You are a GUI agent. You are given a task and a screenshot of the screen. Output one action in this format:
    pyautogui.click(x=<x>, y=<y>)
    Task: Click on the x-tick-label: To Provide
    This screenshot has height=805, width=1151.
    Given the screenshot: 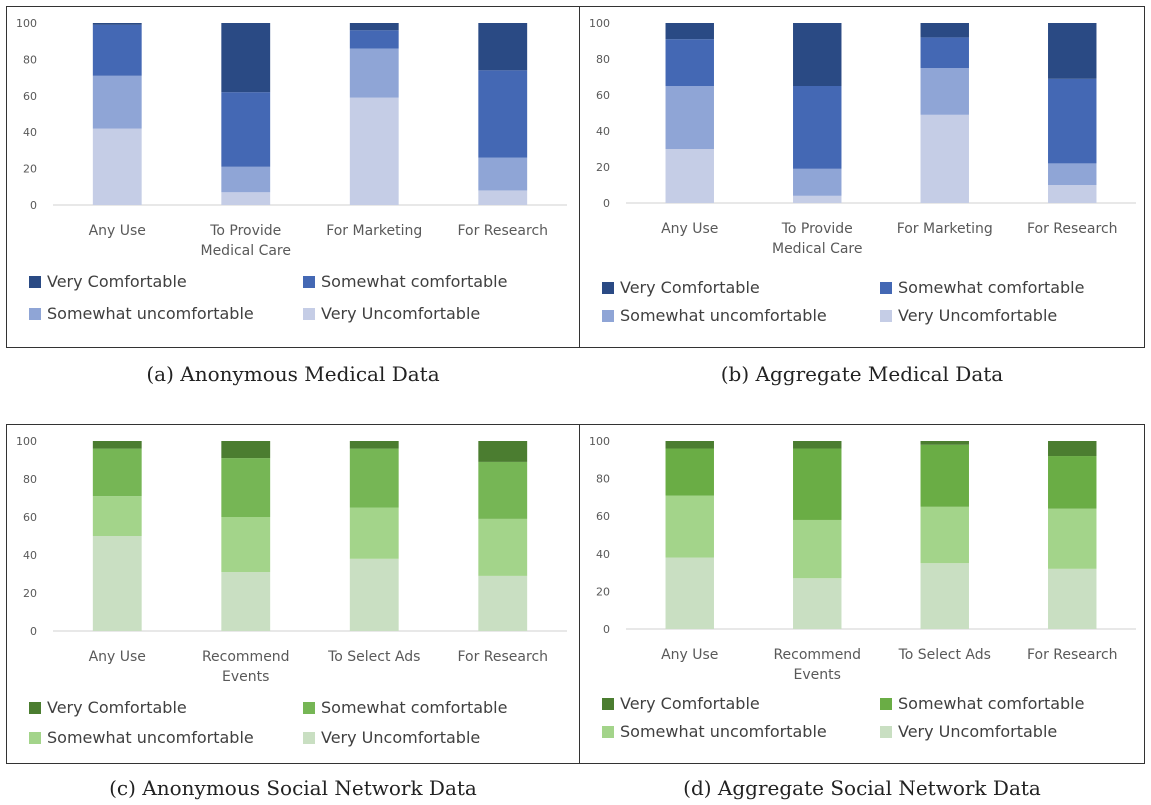 What is the action you would take?
    pyautogui.click(x=817, y=229)
    